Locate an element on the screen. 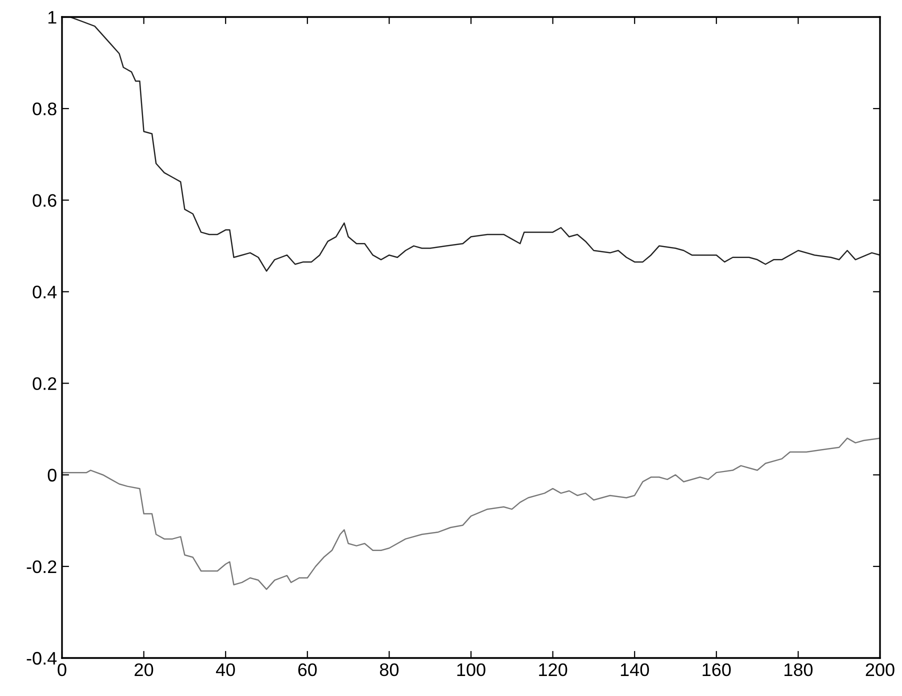 This screenshot has width=902, height=696. y-tick-label: -0.4 is located at coordinates (41, 658).